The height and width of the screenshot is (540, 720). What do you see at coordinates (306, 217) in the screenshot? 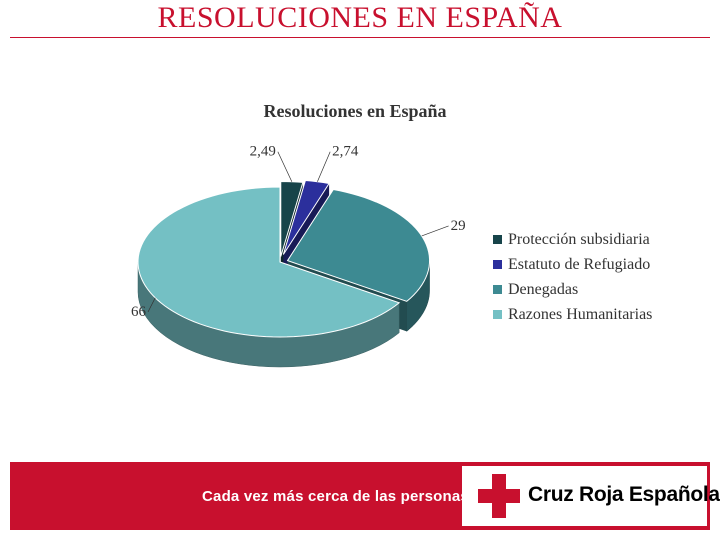
I see `pie-slice-estatuto-de-refugiado` at bounding box center [306, 217].